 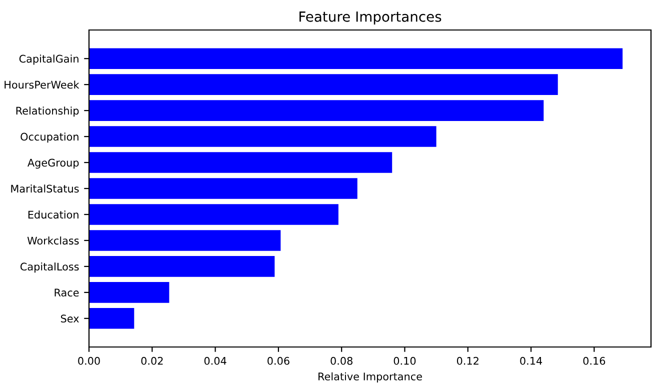 What do you see at coordinates (66, 292) in the screenshot?
I see `y-tick-label: Race` at bounding box center [66, 292].